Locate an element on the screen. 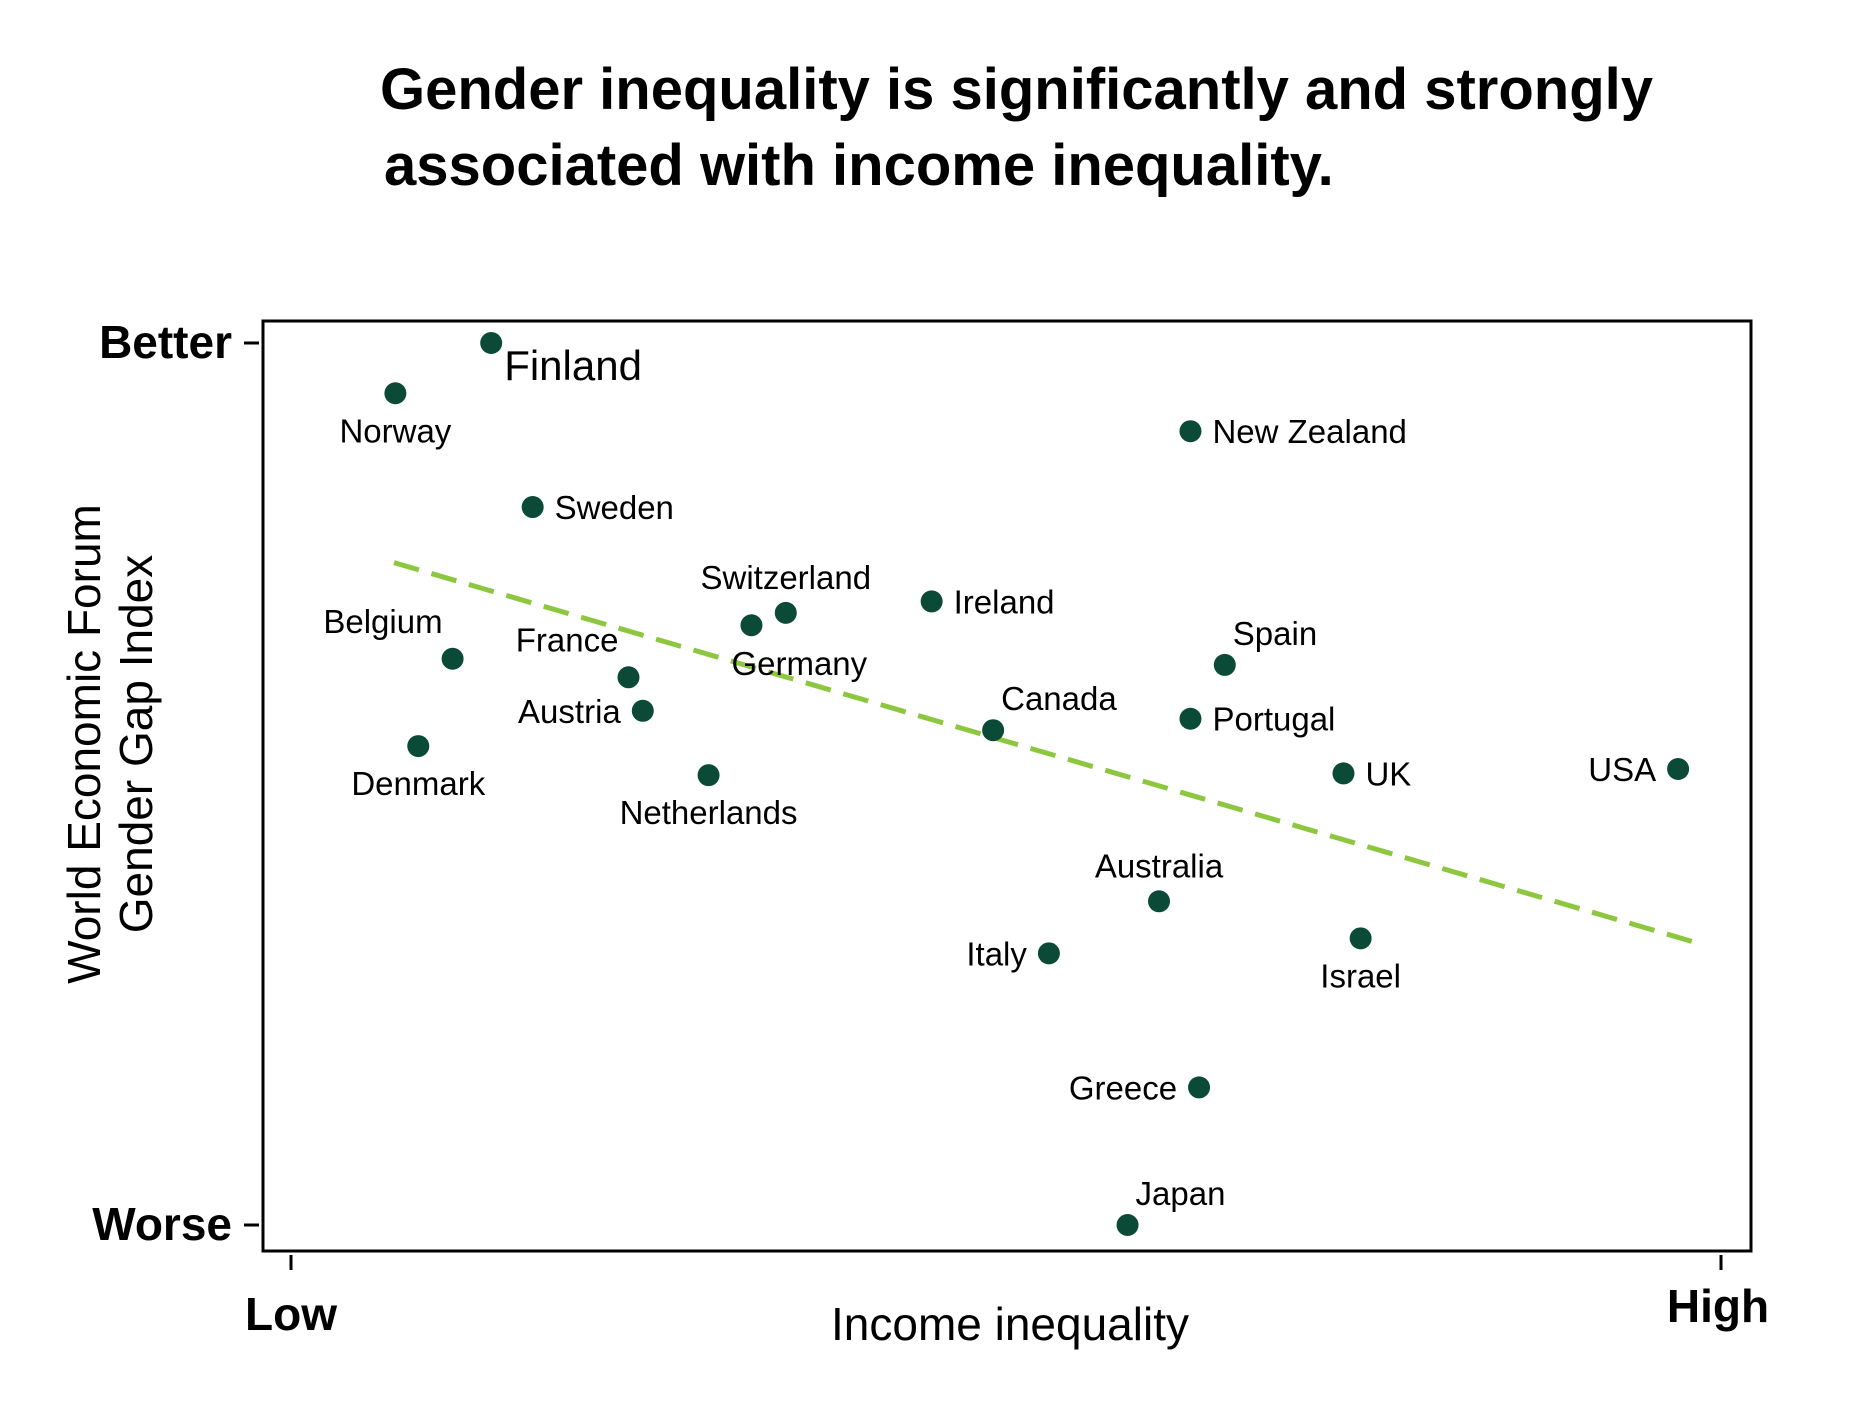 Image resolution: width=1852 pixels, height=1412 pixels. point-italy is located at coordinates (1048, 953).